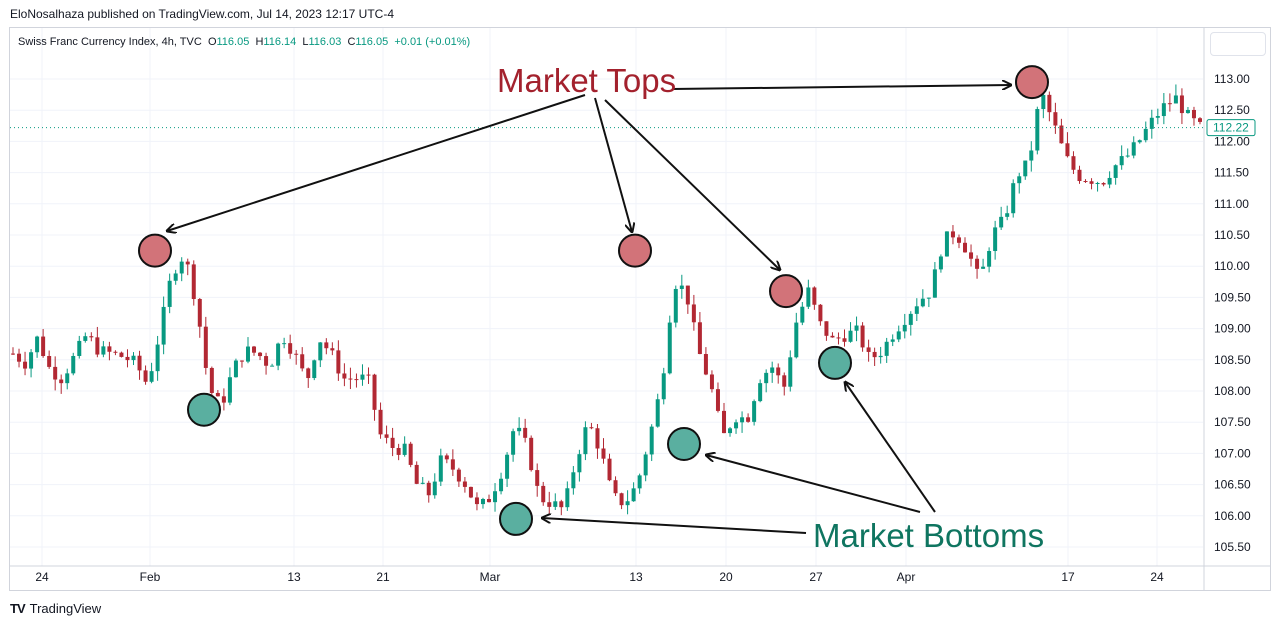 Image resolution: width=1281 pixels, height=627 pixels. What do you see at coordinates (636, 577) in the screenshot?
I see `x-tick-label: 13` at bounding box center [636, 577].